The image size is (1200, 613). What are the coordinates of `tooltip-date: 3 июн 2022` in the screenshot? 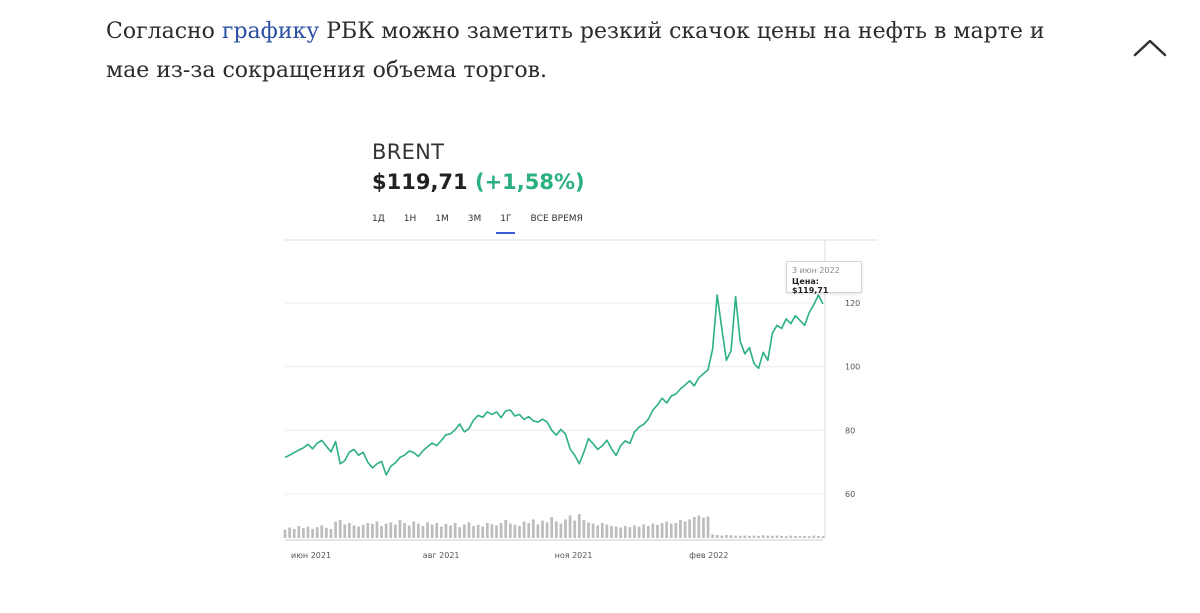 It's located at (816, 270).